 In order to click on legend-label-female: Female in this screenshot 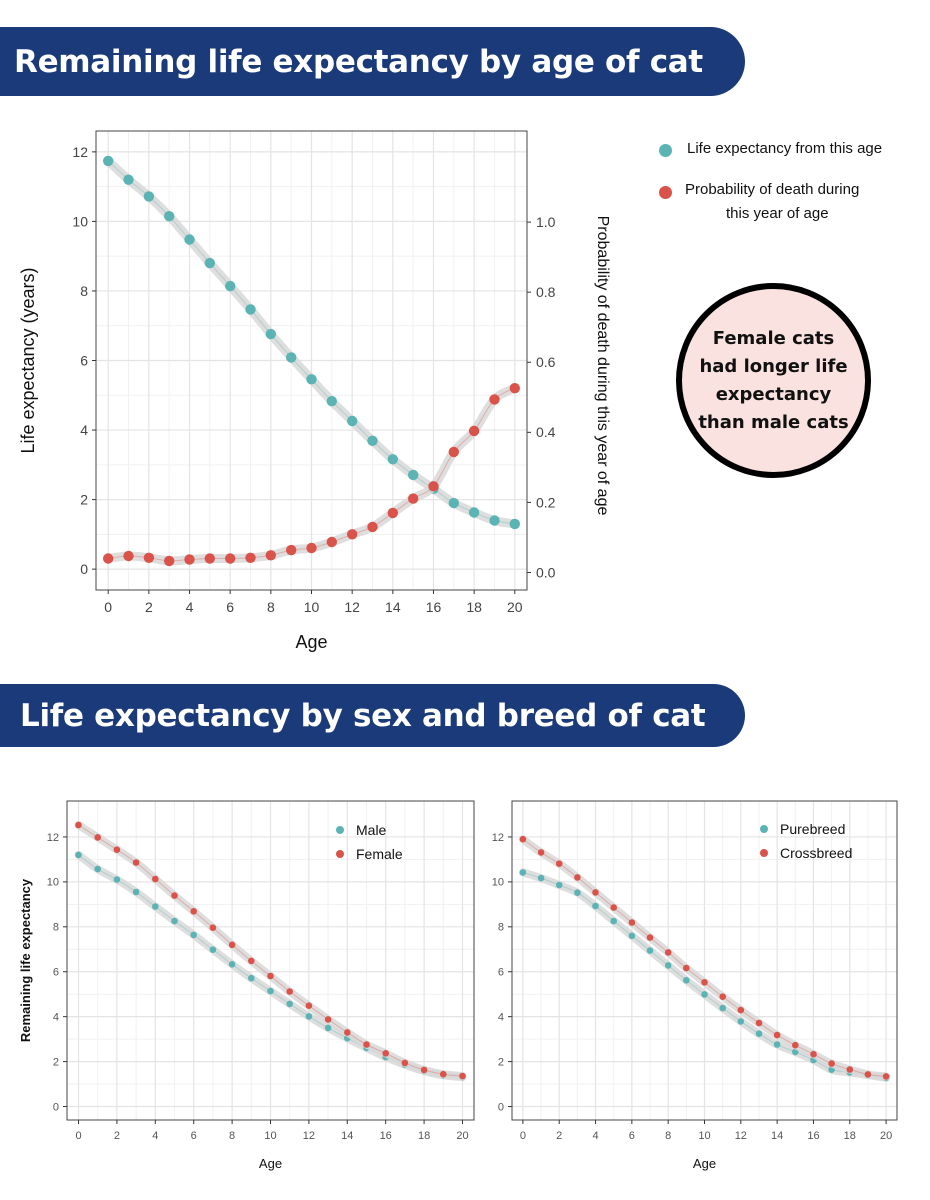, I will do `click(379, 854)`.